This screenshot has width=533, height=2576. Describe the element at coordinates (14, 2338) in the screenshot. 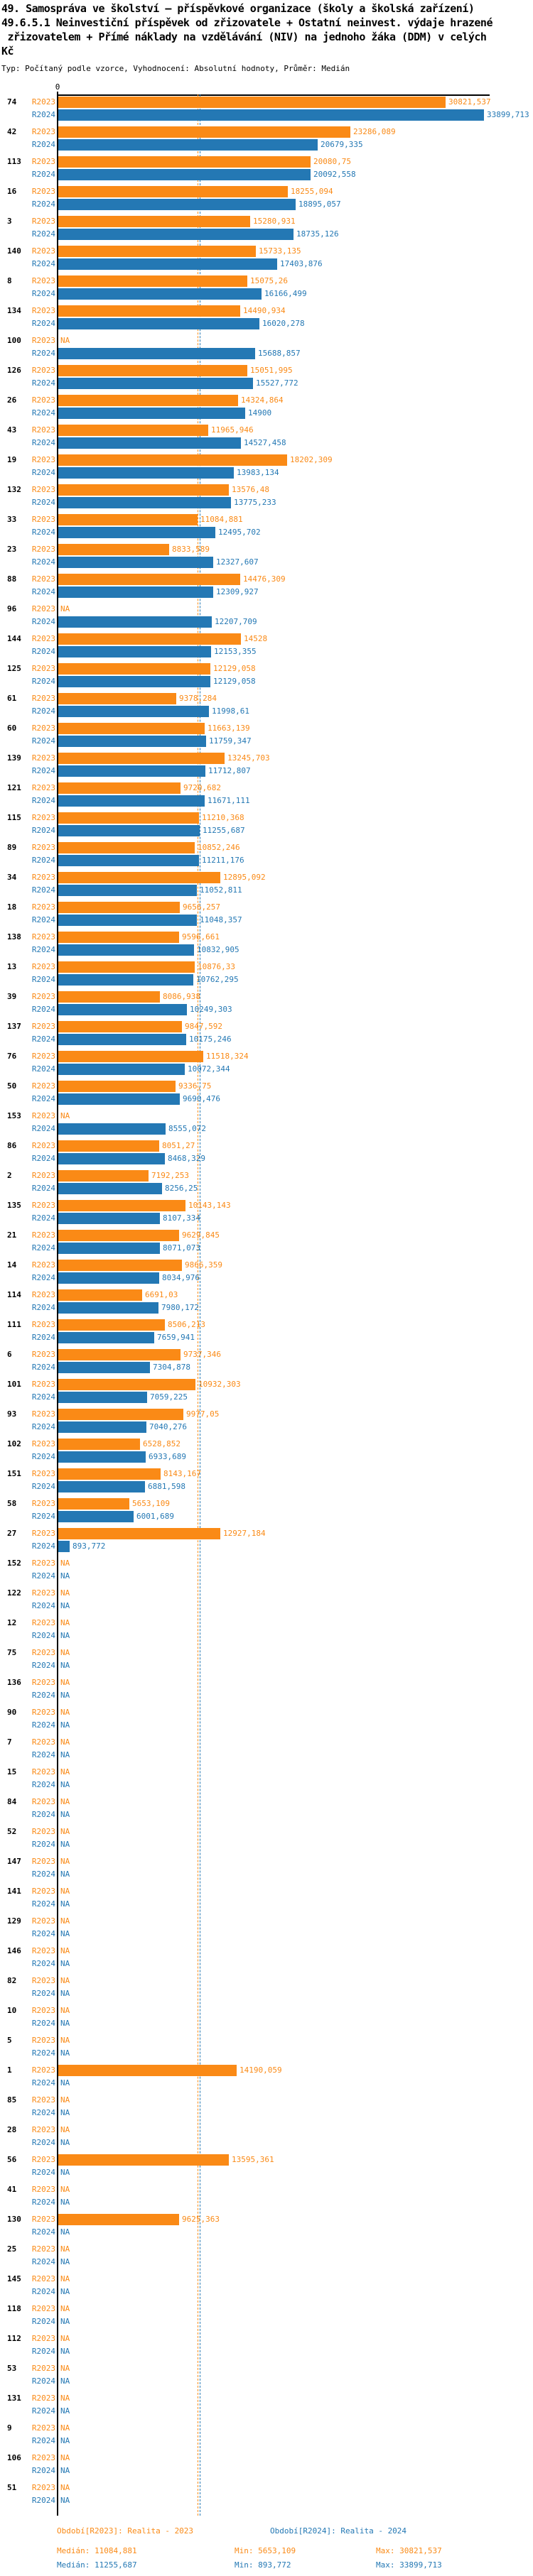

I see `category-id-label: 112` at that location.